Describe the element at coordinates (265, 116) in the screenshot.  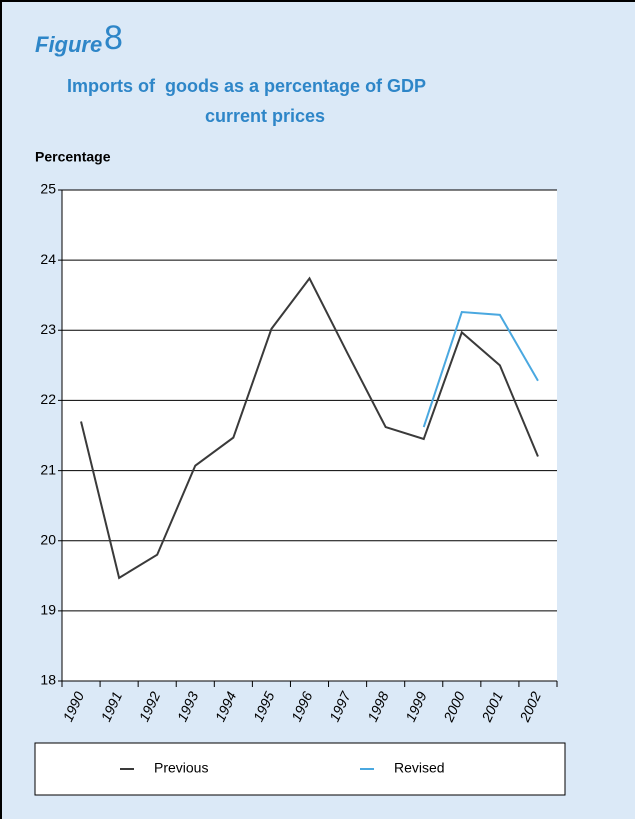
I see `chart-subtitle: current prices` at that location.